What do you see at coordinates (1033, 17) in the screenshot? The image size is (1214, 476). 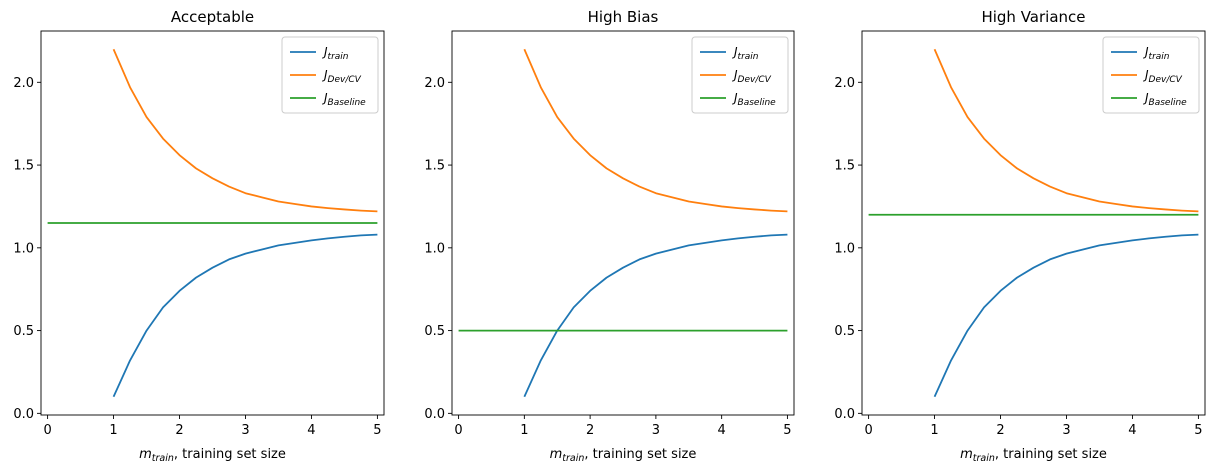 I see `chart-title: High Variance` at bounding box center [1033, 17].